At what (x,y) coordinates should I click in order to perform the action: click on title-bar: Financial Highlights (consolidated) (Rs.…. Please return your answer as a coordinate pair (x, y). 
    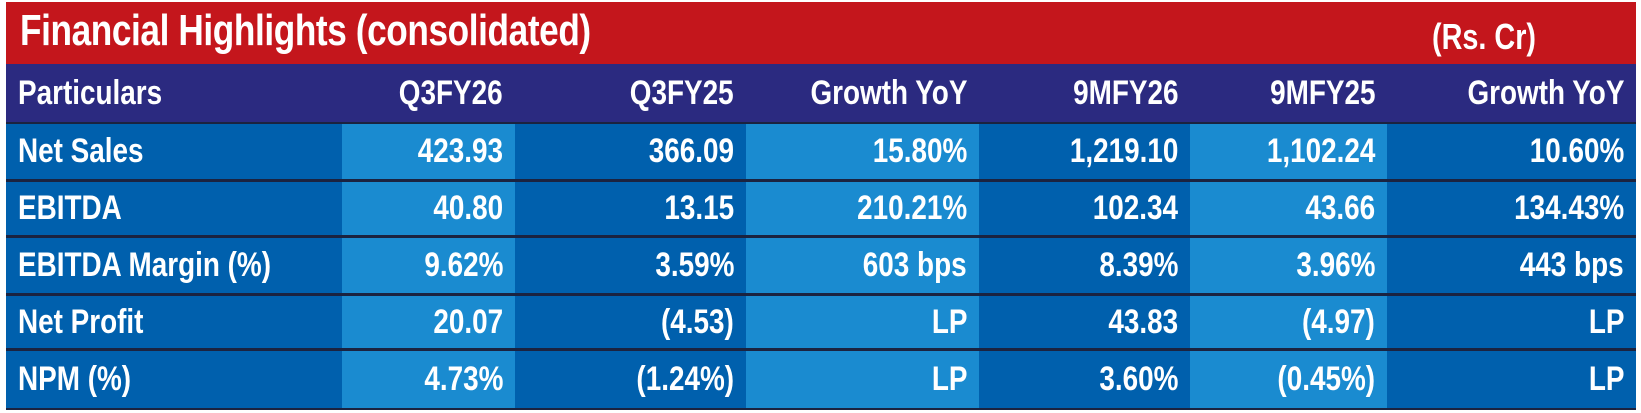
    Looking at the image, I should click on (821, 33).